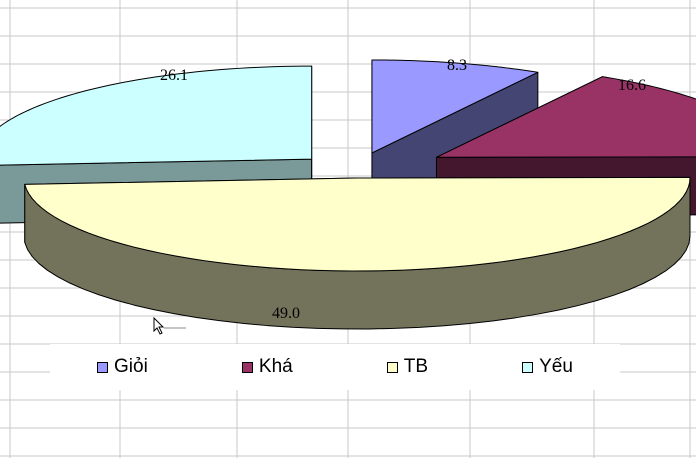 This screenshot has width=696, height=458. I want to click on legend-label-tb: TB, so click(416, 366).